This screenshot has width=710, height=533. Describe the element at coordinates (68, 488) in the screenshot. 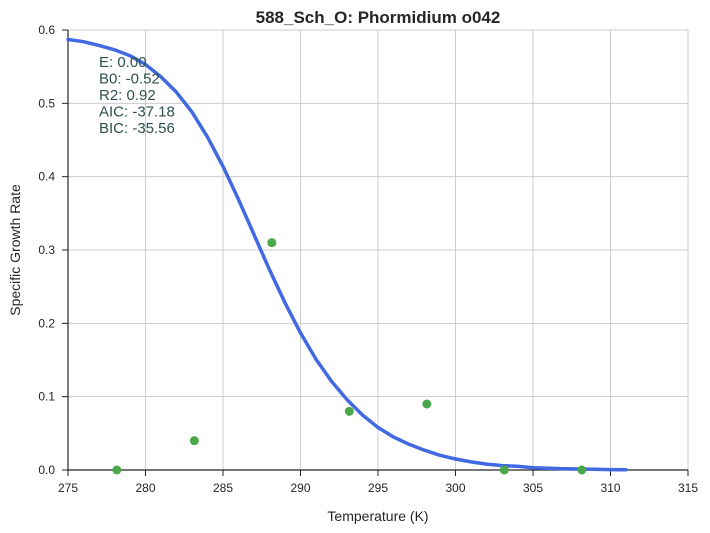

I see `x-tick-label: 275` at that location.